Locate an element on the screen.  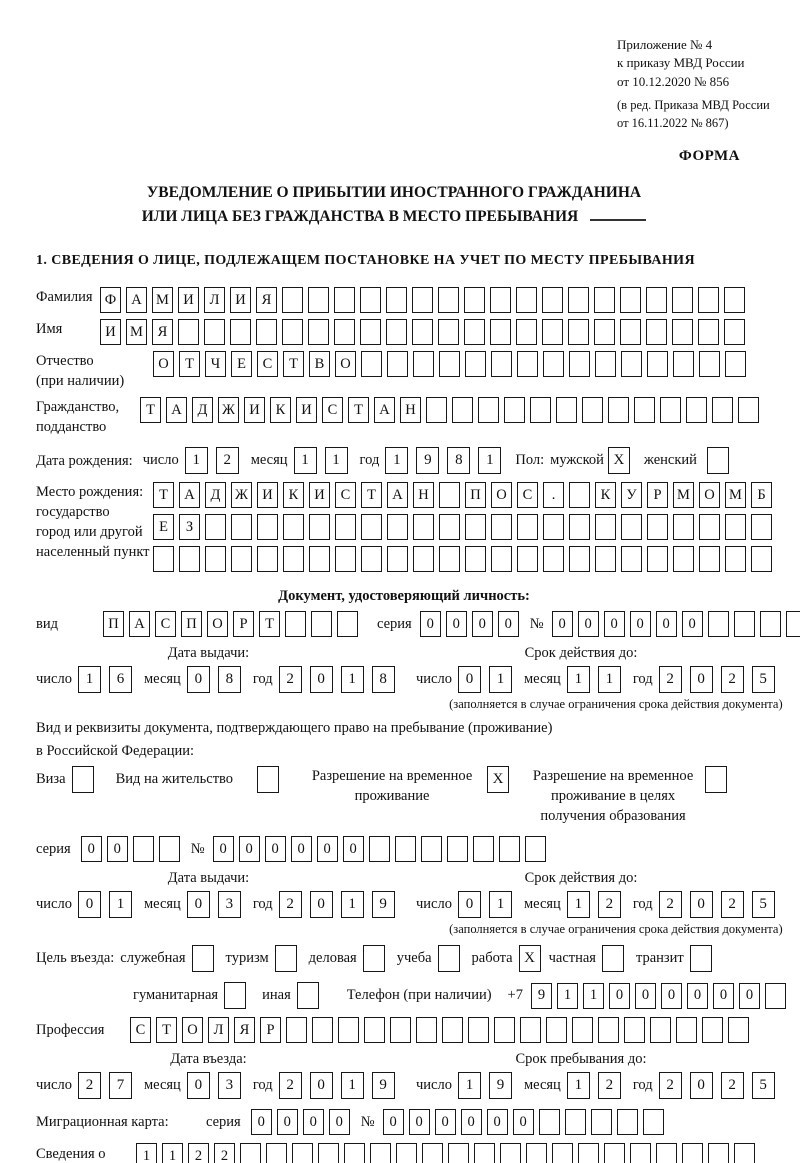
temp-residence-education-checkbox is located at coordinates (716, 780).